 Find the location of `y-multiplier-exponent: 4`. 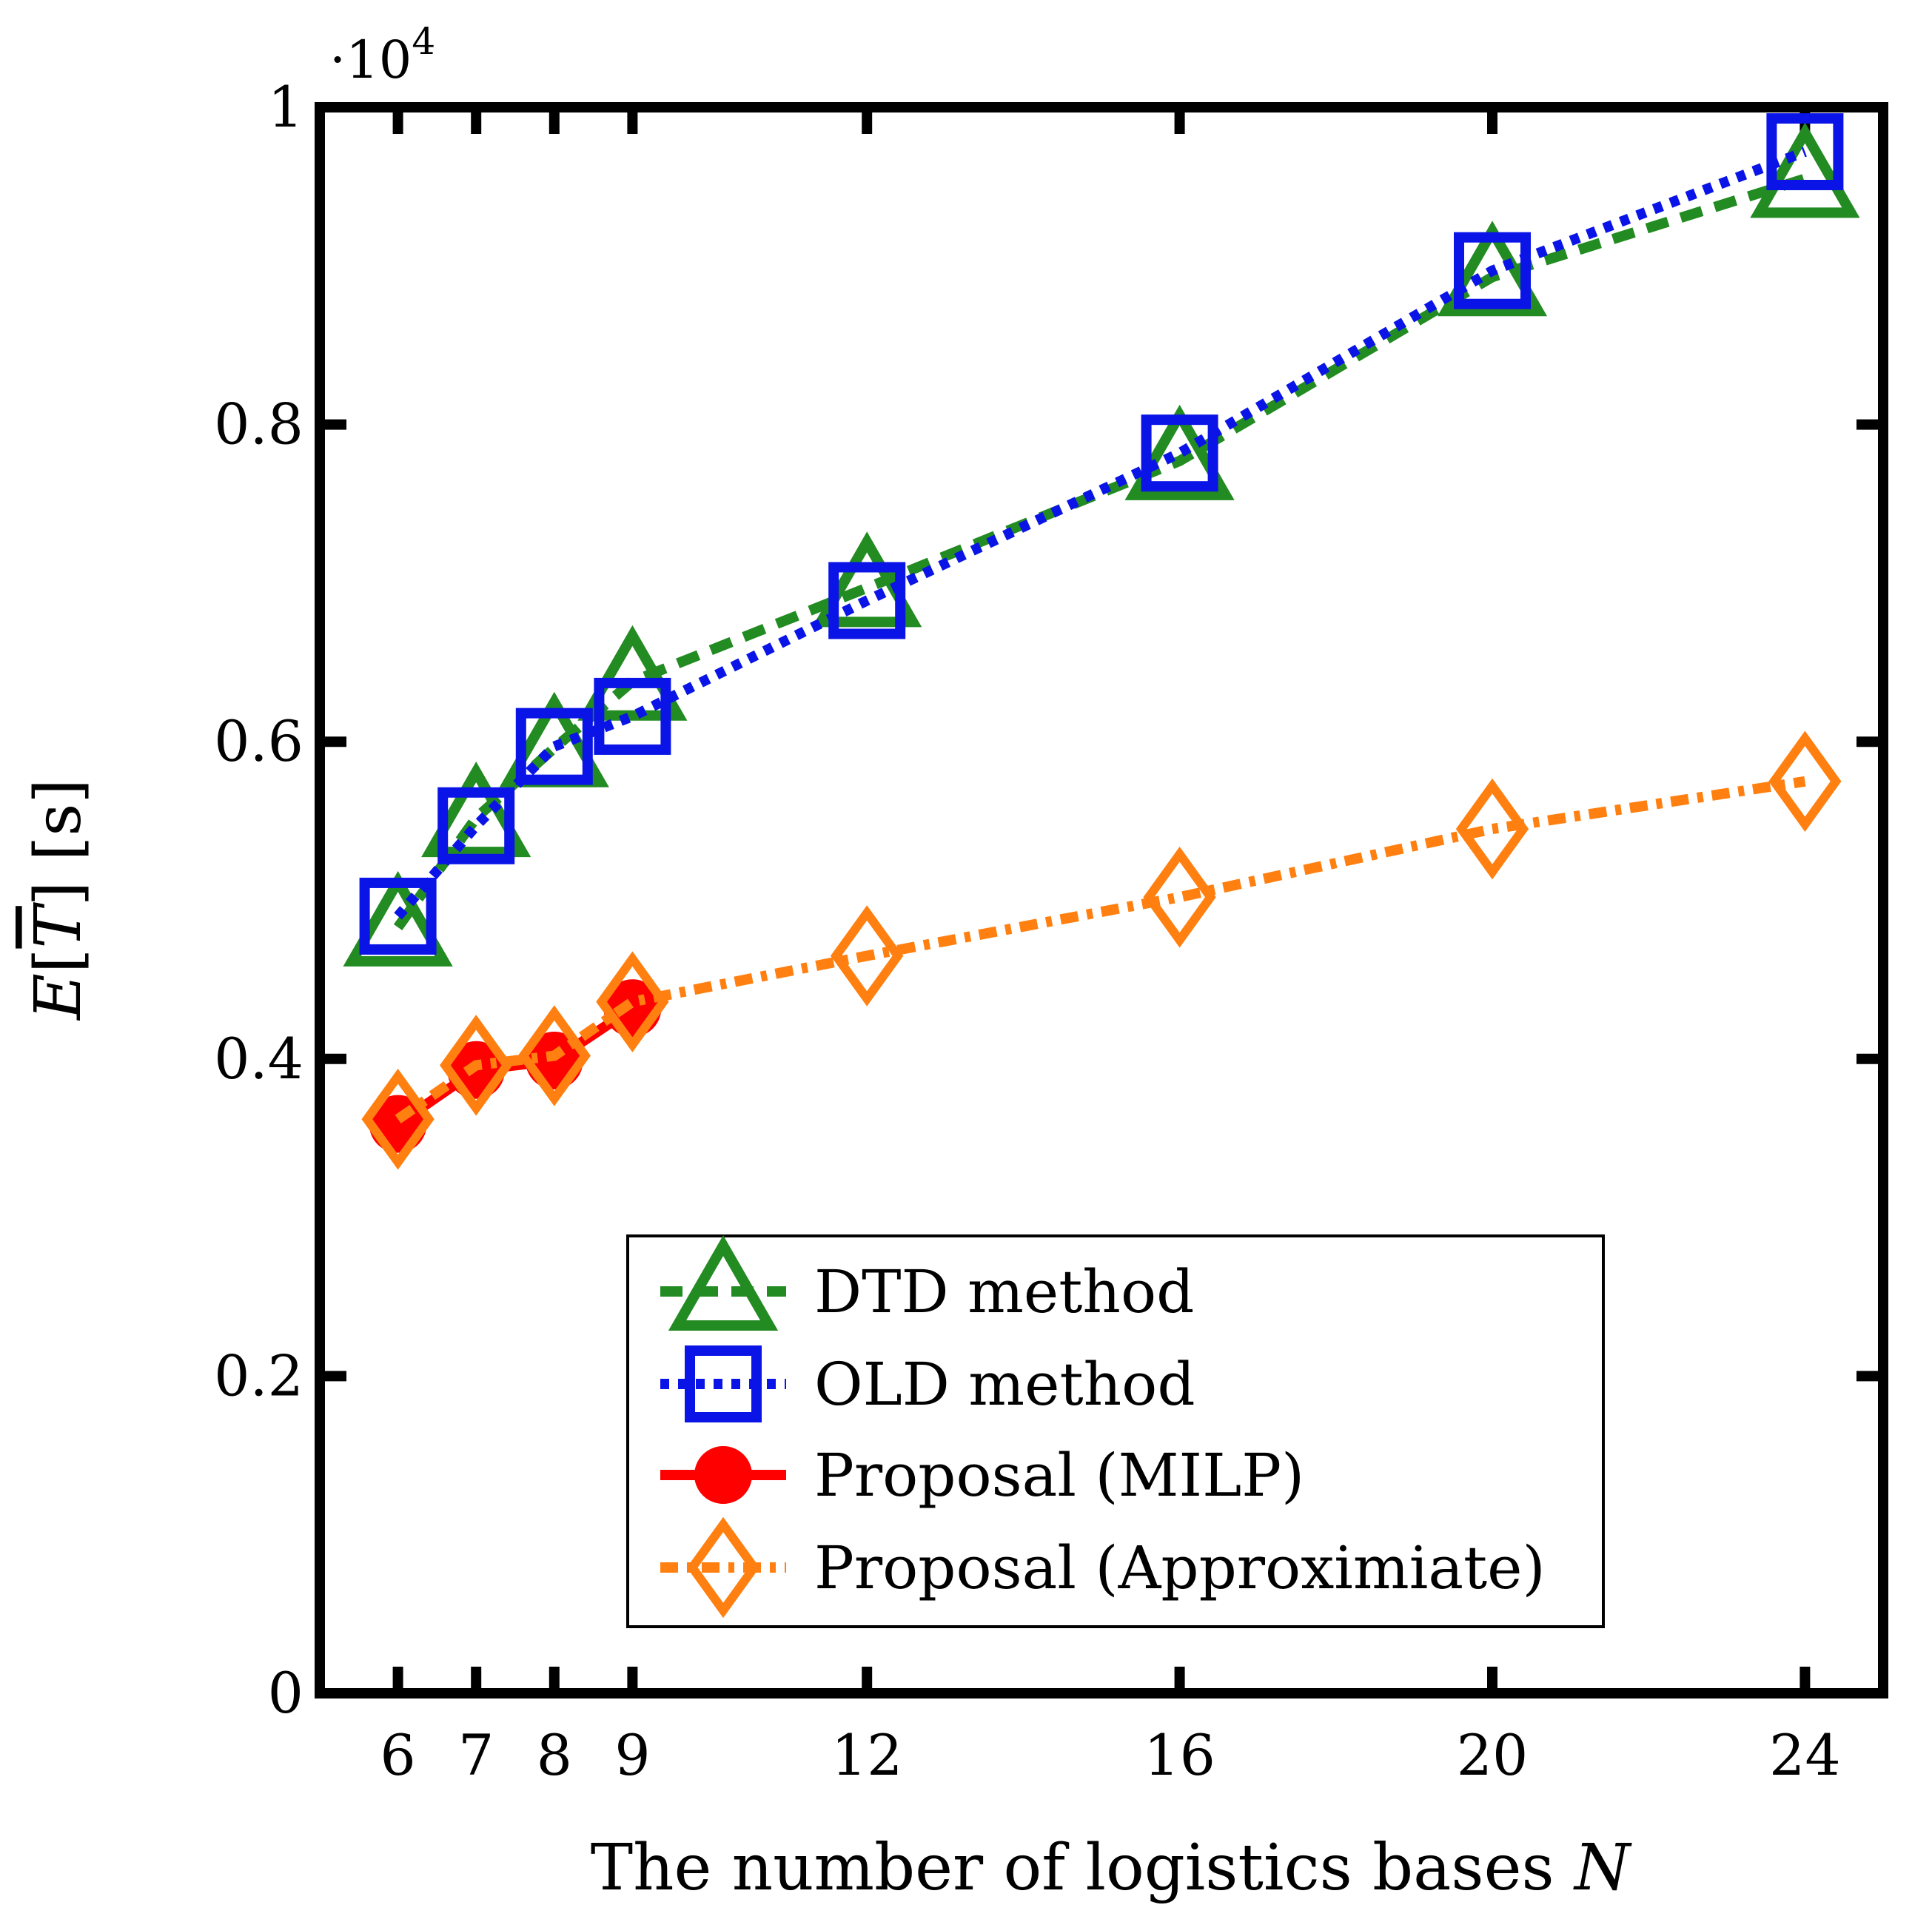

y-multiplier-exponent: 4 is located at coordinates (423, 41).